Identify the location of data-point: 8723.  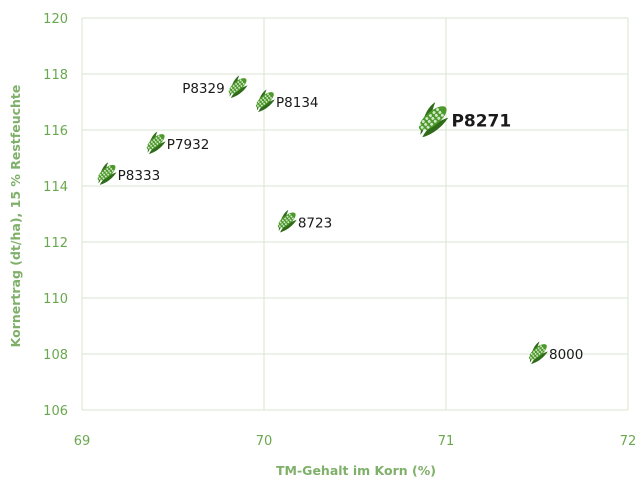
(304, 221).